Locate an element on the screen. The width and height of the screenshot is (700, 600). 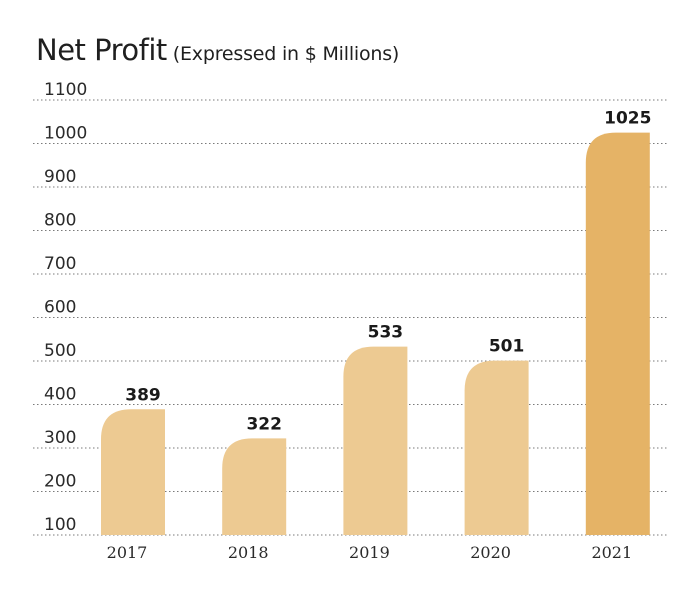
y-tick-label: 500 is located at coordinates (60, 351).